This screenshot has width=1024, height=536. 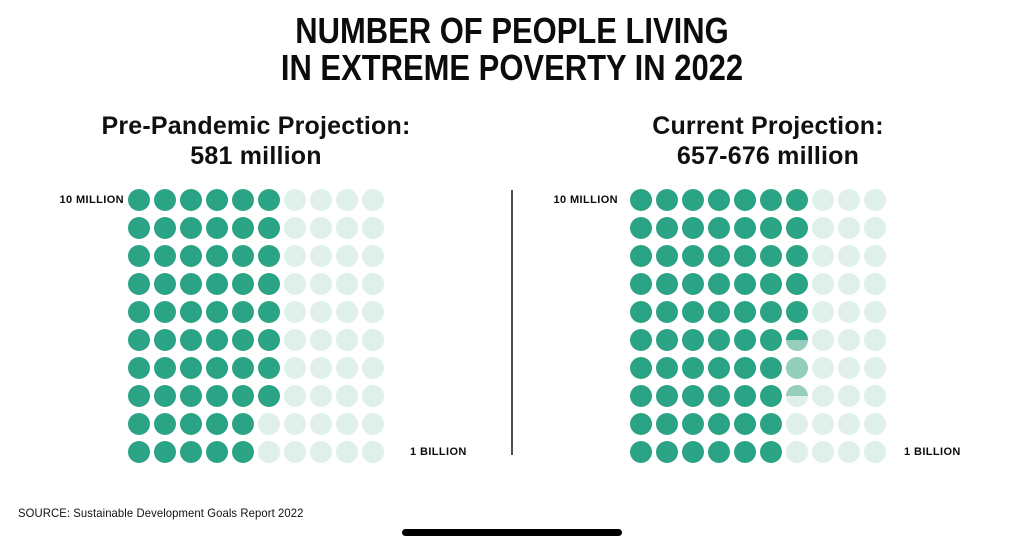 I want to click on dot-r4-c7, so click(x=797, y=284).